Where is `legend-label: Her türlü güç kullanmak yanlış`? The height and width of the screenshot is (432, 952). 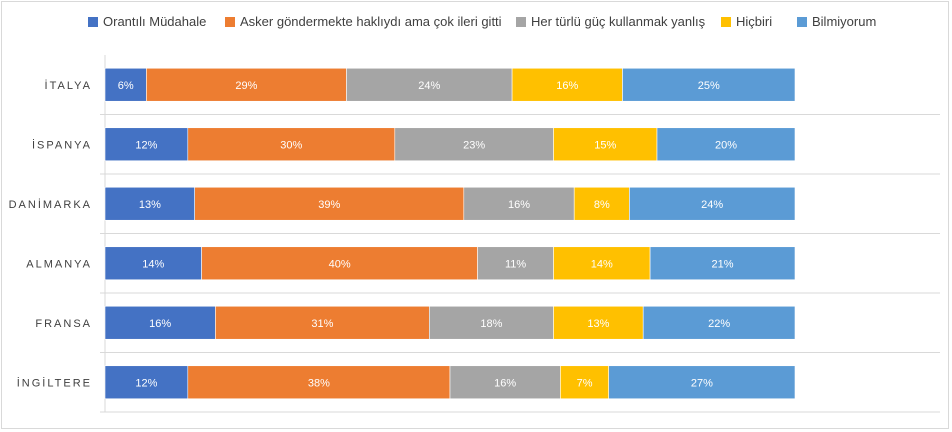 legend-label: Her türlü güç kullanmak yanlış is located at coordinates (618, 21).